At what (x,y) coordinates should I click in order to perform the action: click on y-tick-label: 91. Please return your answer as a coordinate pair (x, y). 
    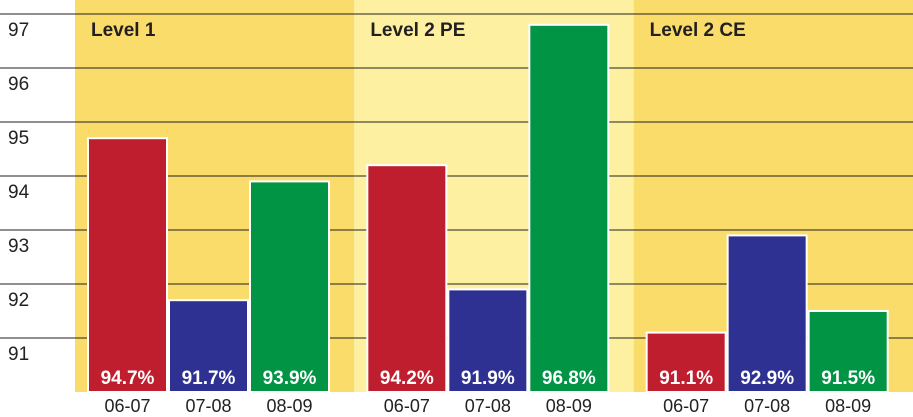
    Looking at the image, I should click on (18, 354).